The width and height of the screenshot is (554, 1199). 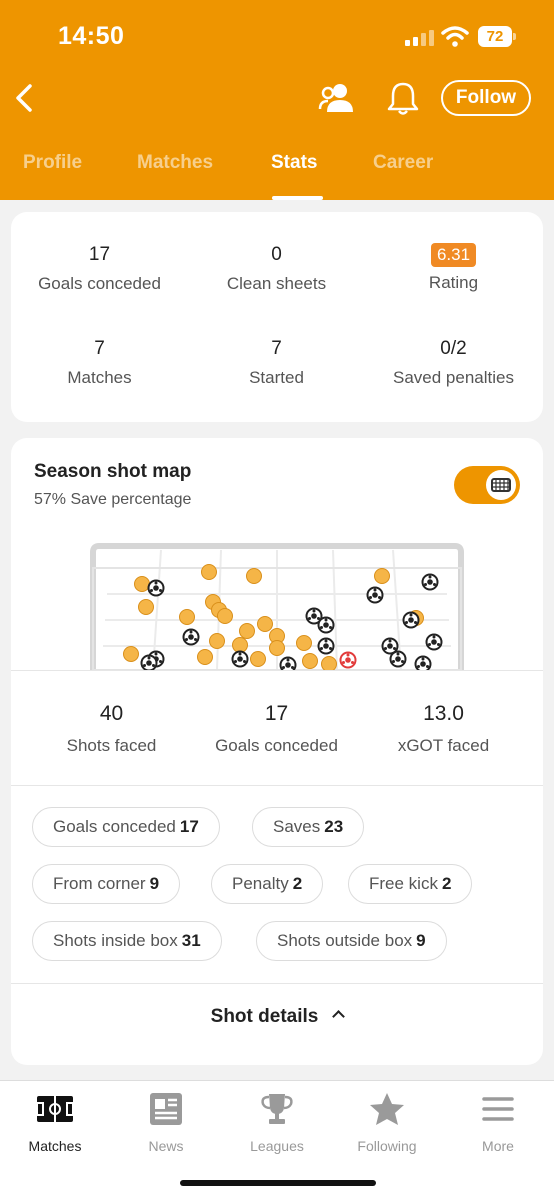 What do you see at coordinates (276, 713) in the screenshot?
I see `summary-value: 17` at bounding box center [276, 713].